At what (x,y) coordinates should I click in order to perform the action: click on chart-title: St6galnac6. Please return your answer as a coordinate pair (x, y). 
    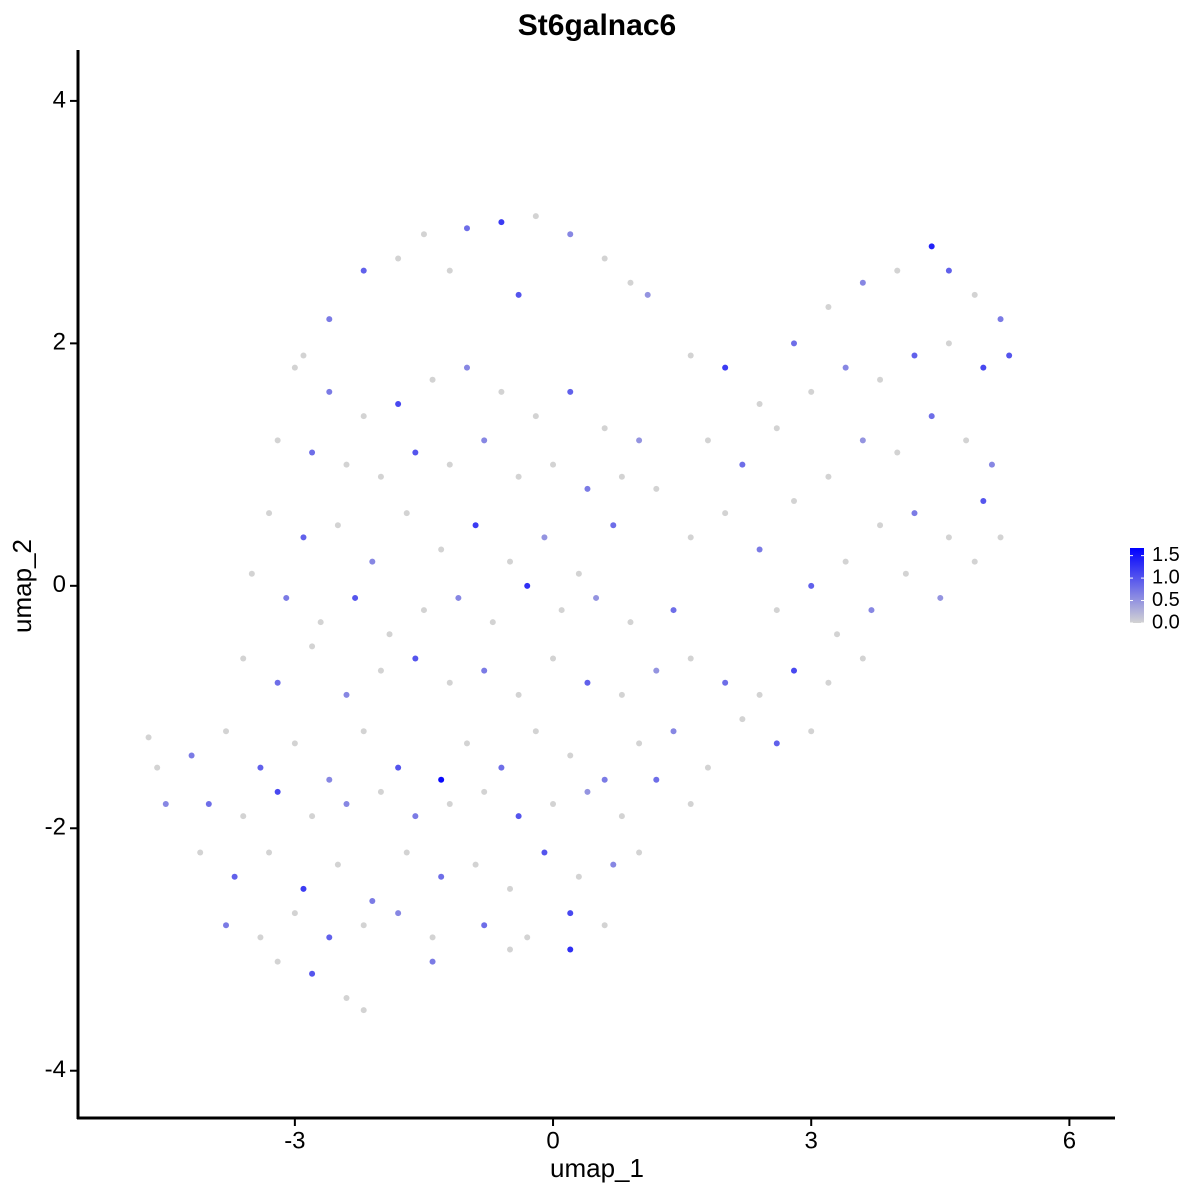
    Looking at the image, I should click on (597, 25).